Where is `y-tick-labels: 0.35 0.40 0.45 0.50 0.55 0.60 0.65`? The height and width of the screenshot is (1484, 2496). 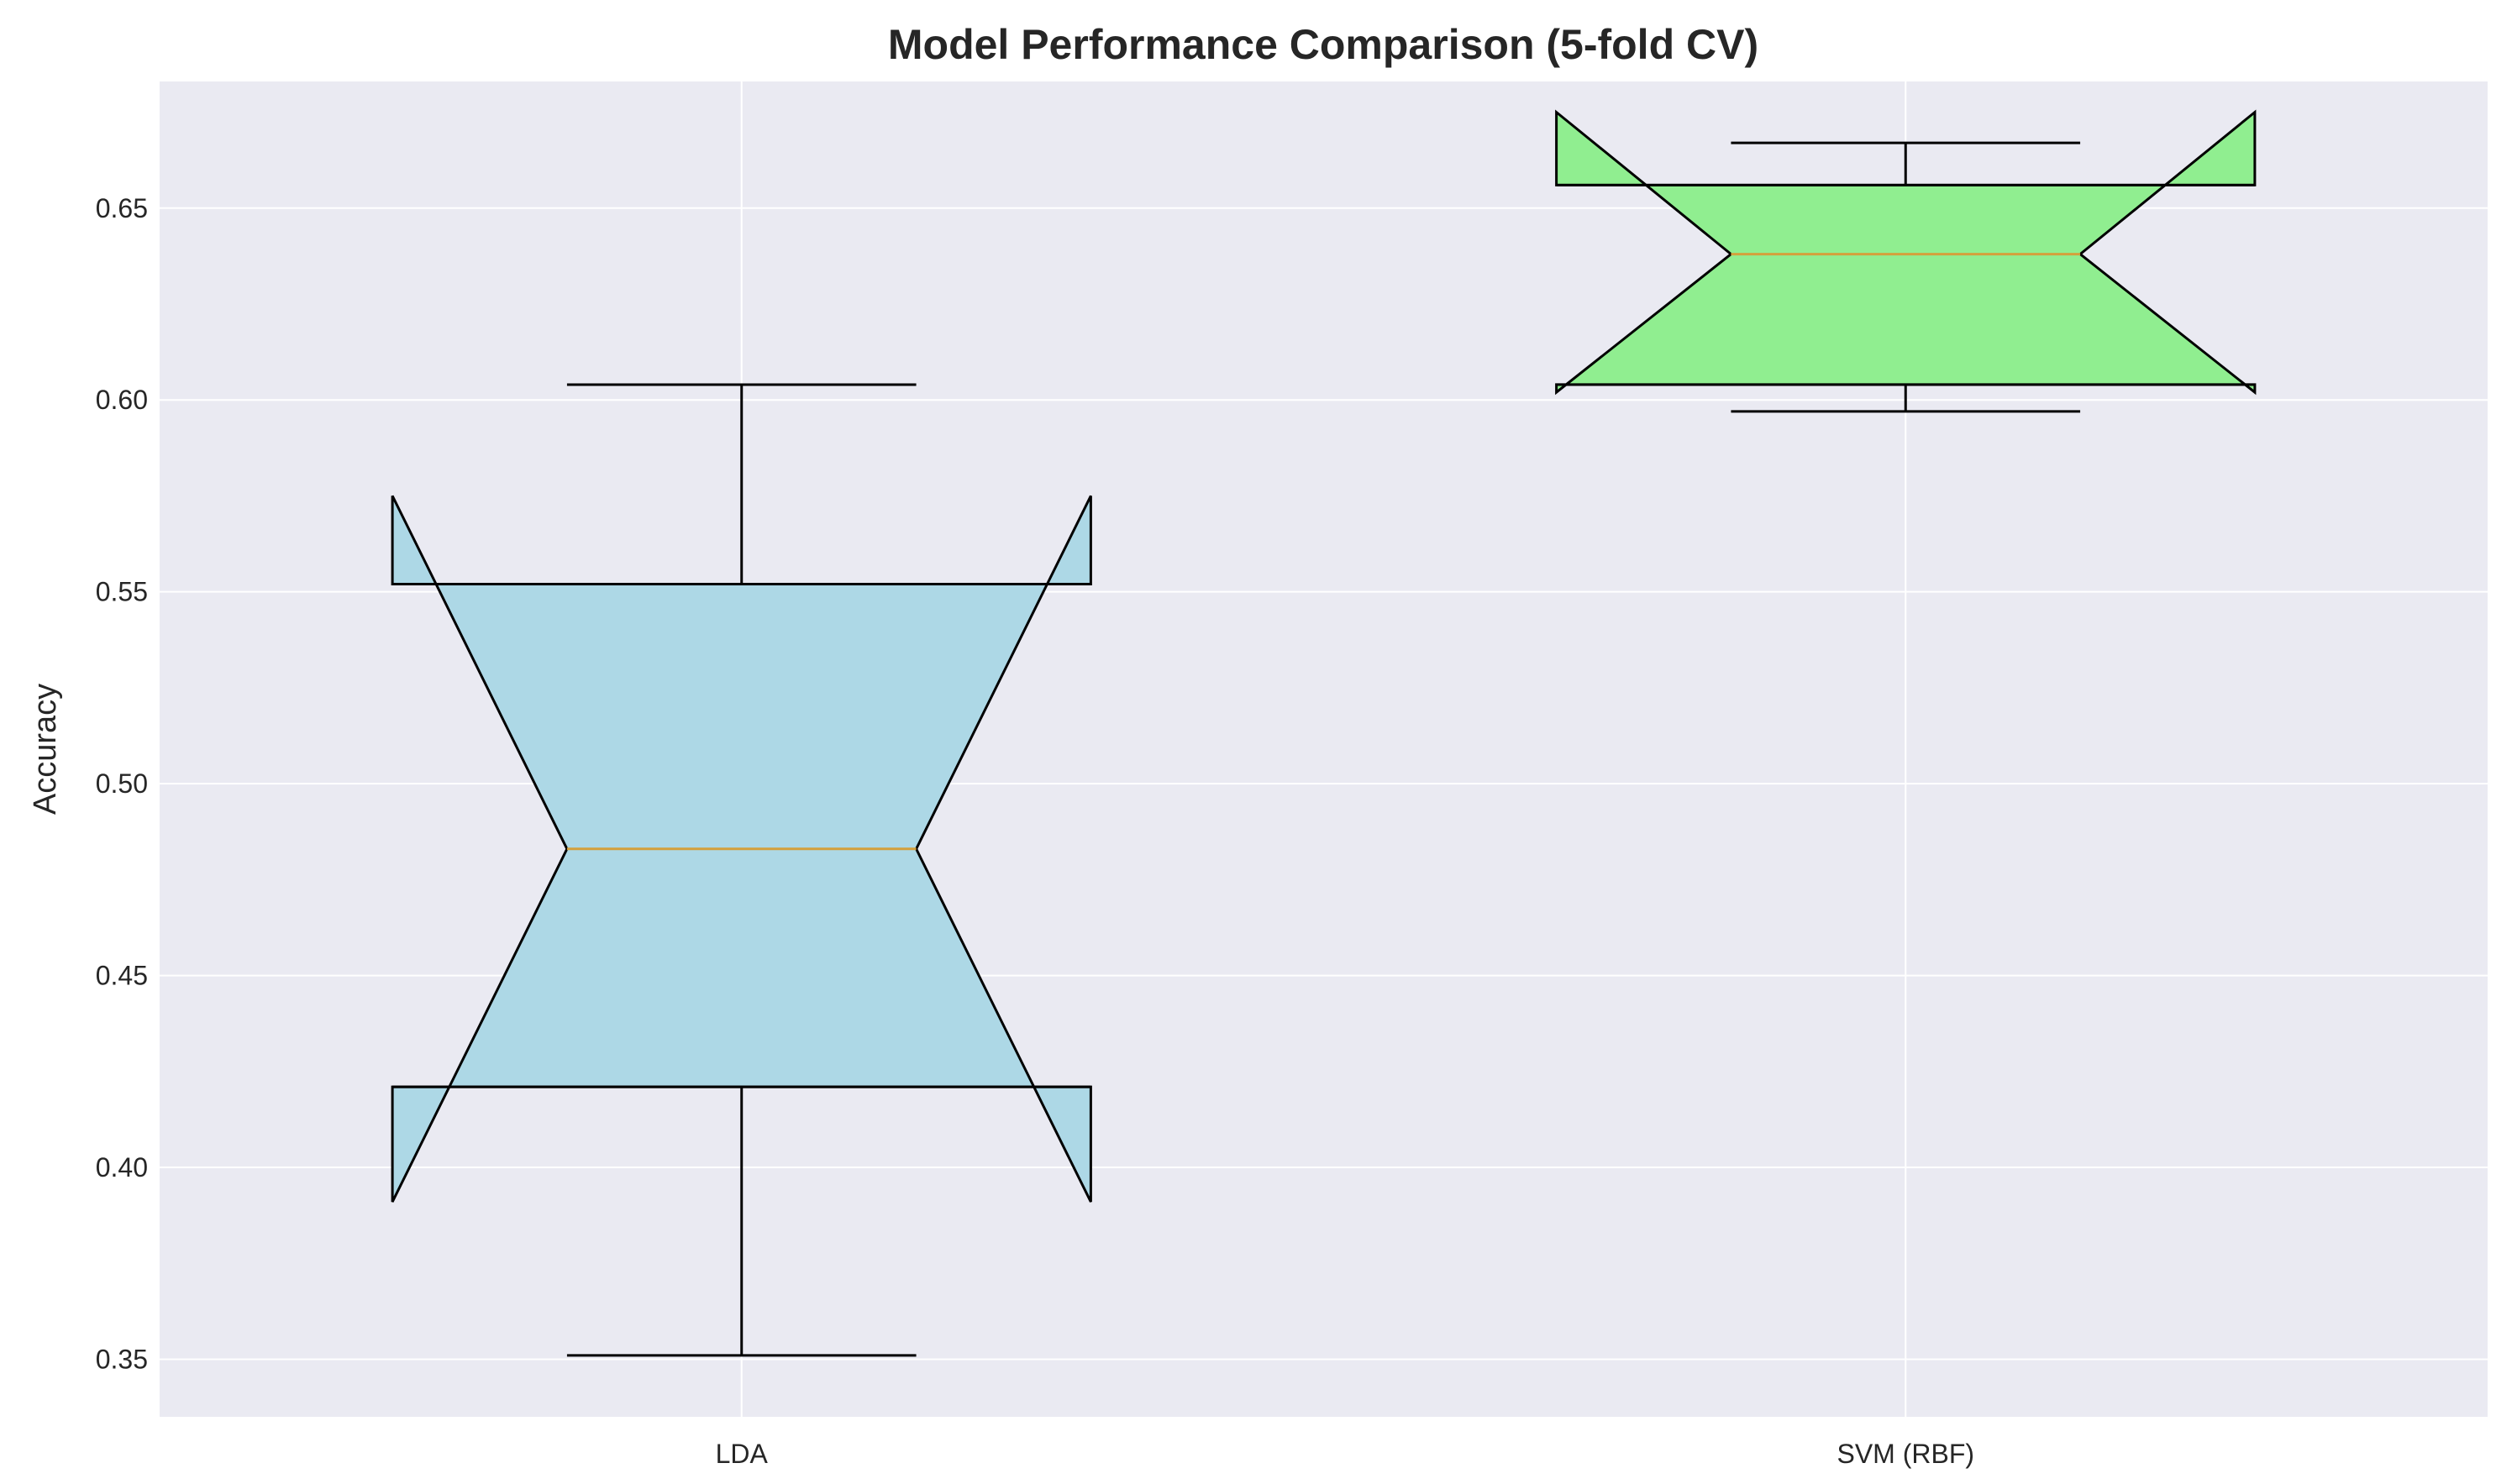
y-tick-labels: 0.35 0.40 0.45 0.50 0.55 0.60 0.65 is located at coordinates (122, 784).